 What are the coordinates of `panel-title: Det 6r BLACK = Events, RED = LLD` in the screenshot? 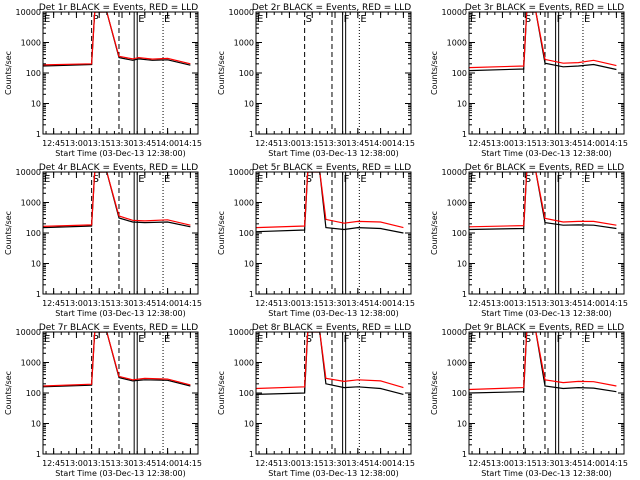 It's located at (544, 168).